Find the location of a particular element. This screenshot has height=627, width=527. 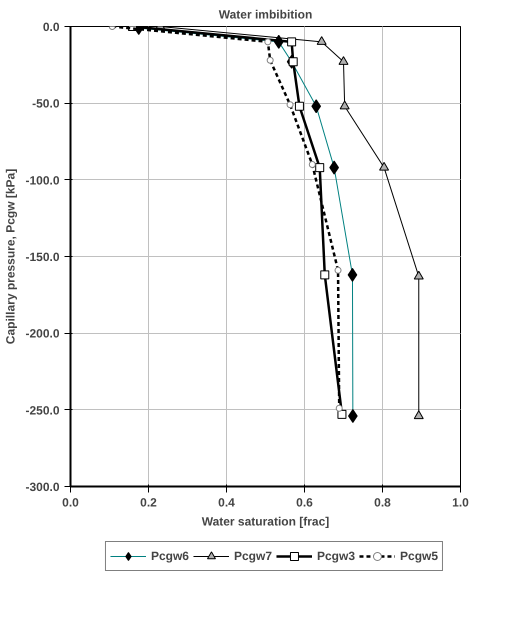

legend-label: Pcgw5 is located at coordinates (419, 556).